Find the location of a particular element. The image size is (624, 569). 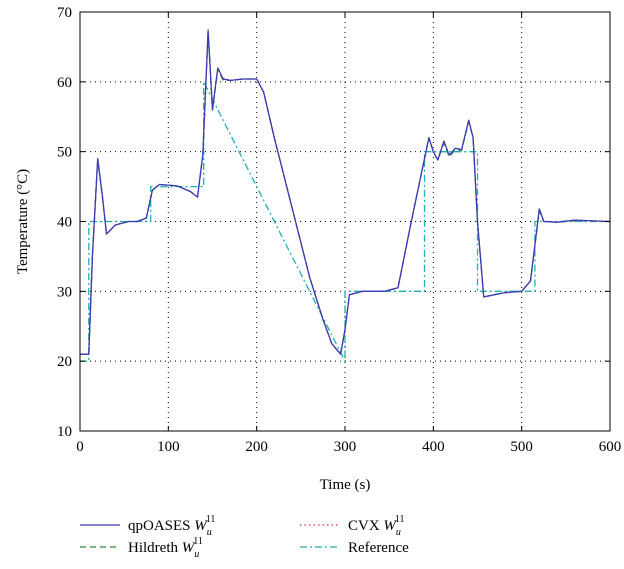

legend-item-cvx: CVX Wu 11 is located at coordinates (352, 526).